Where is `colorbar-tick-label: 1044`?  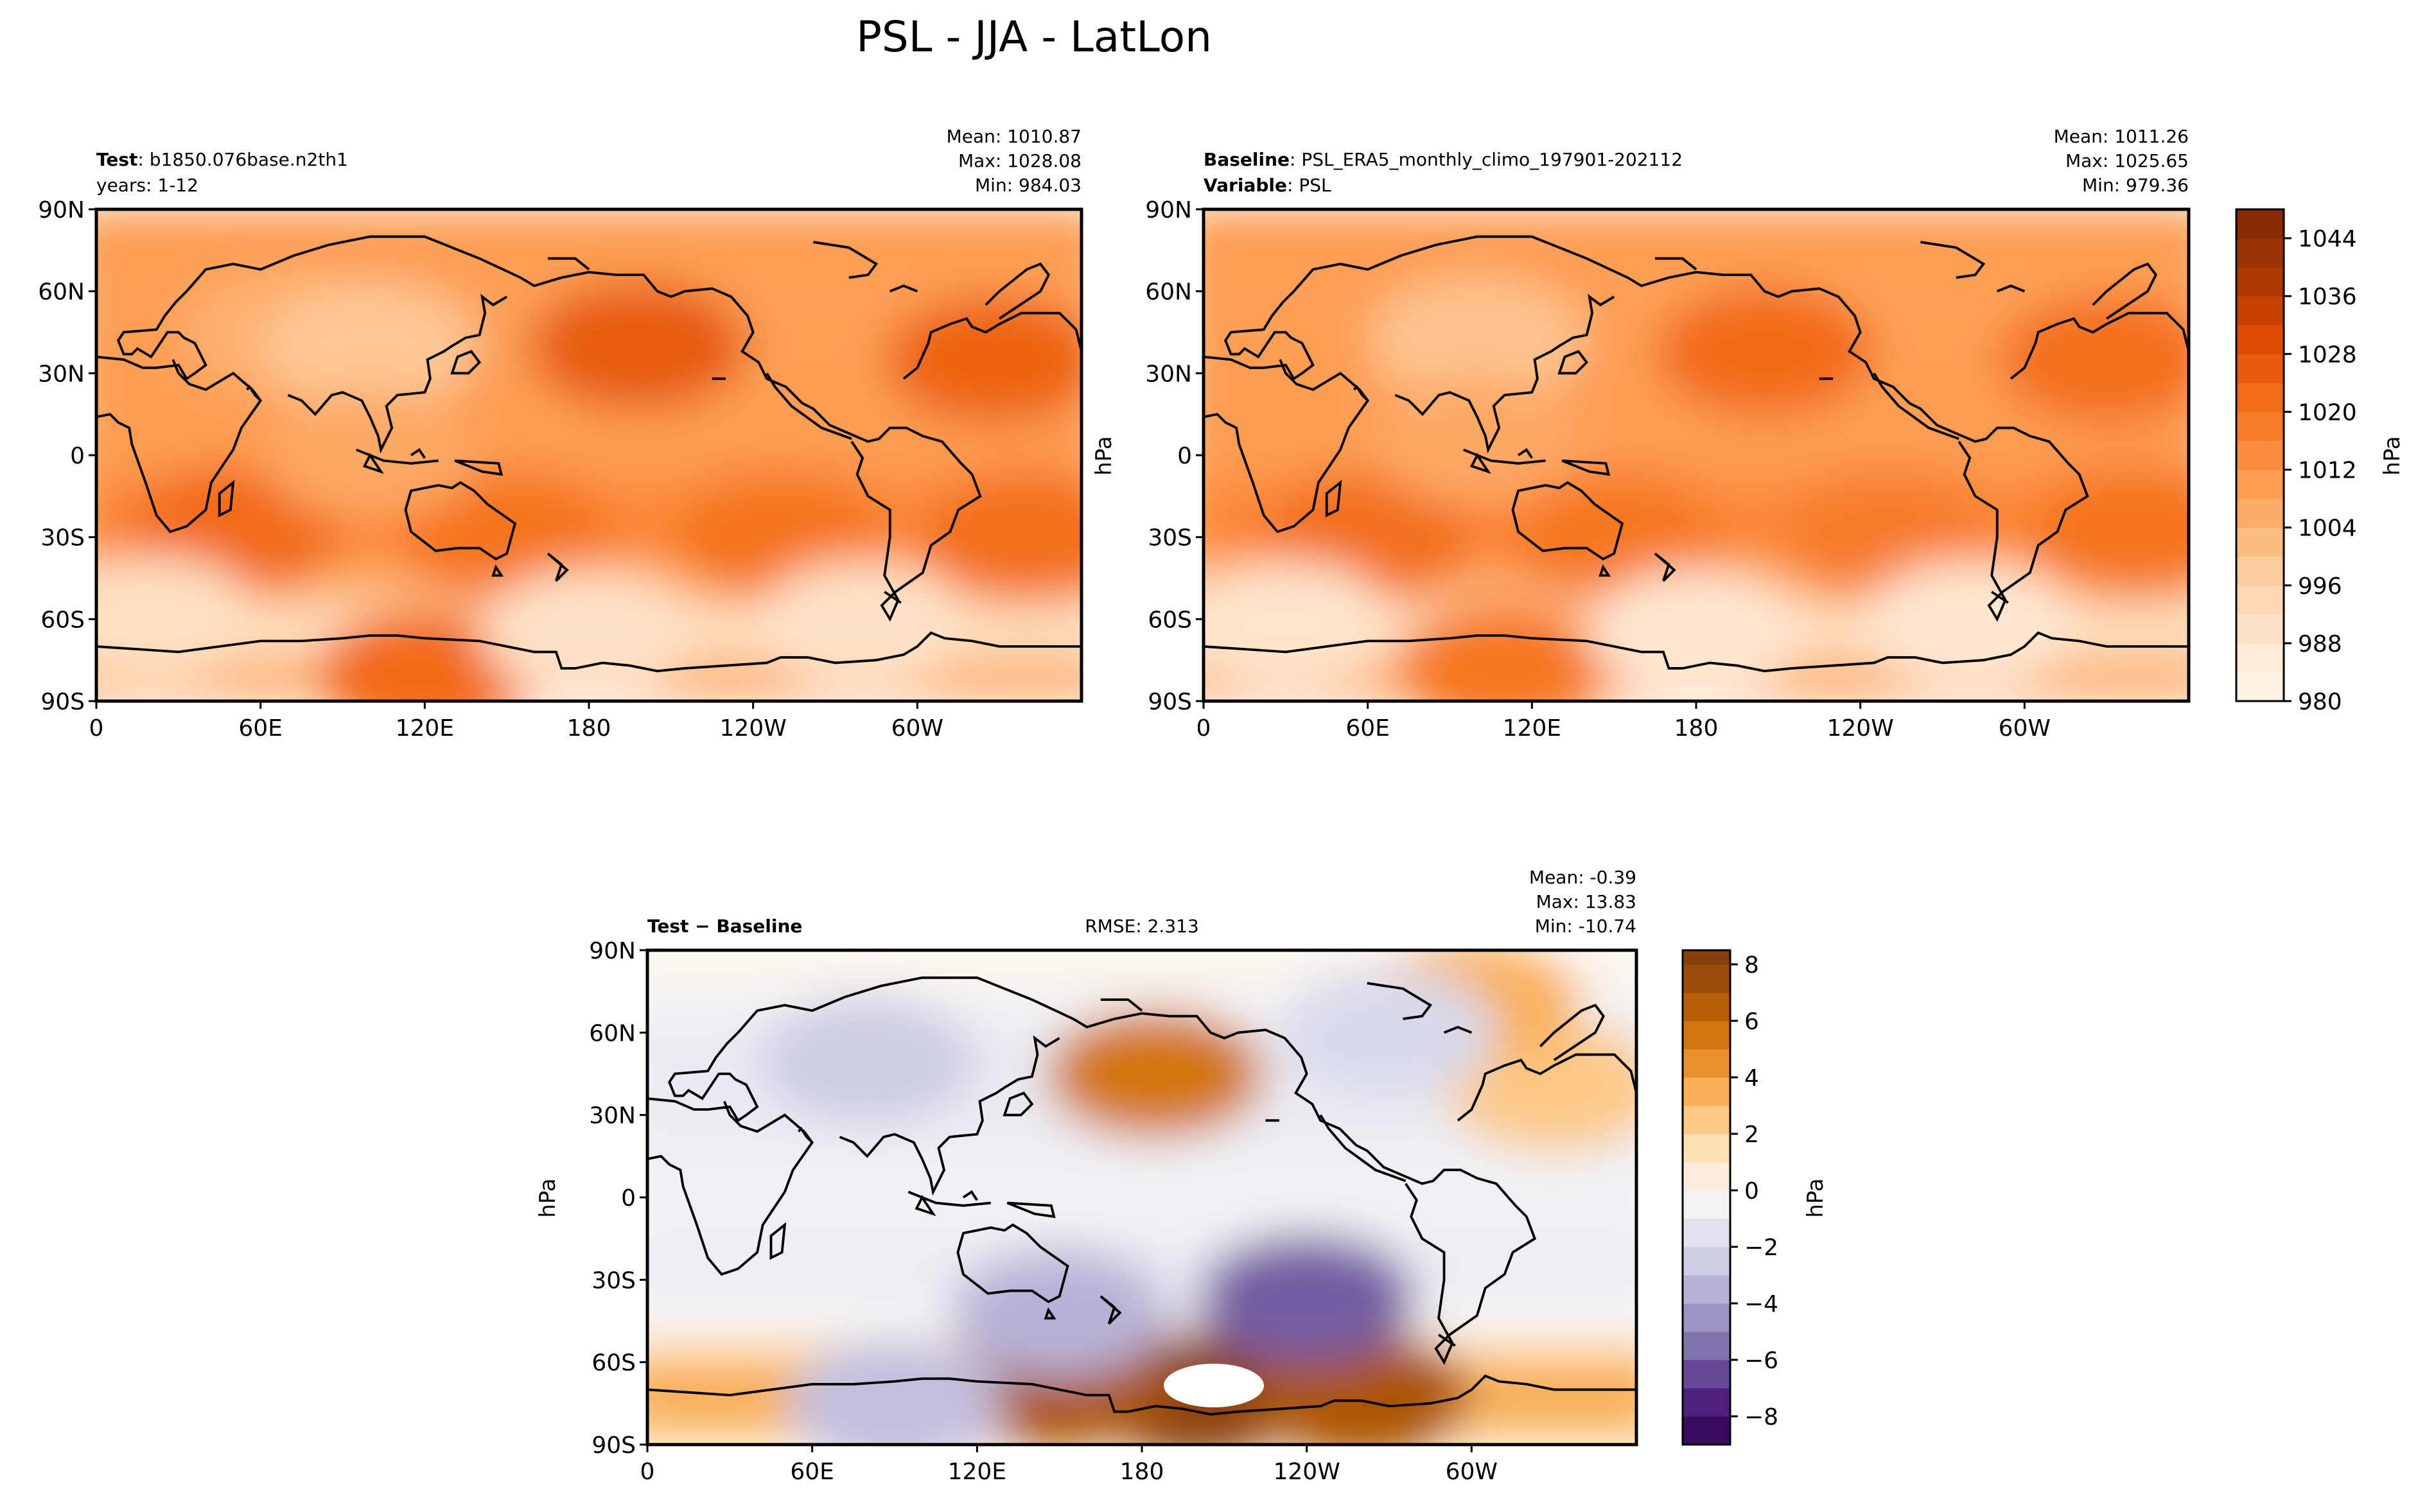 colorbar-tick-label: 1044 is located at coordinates (2327, 239).